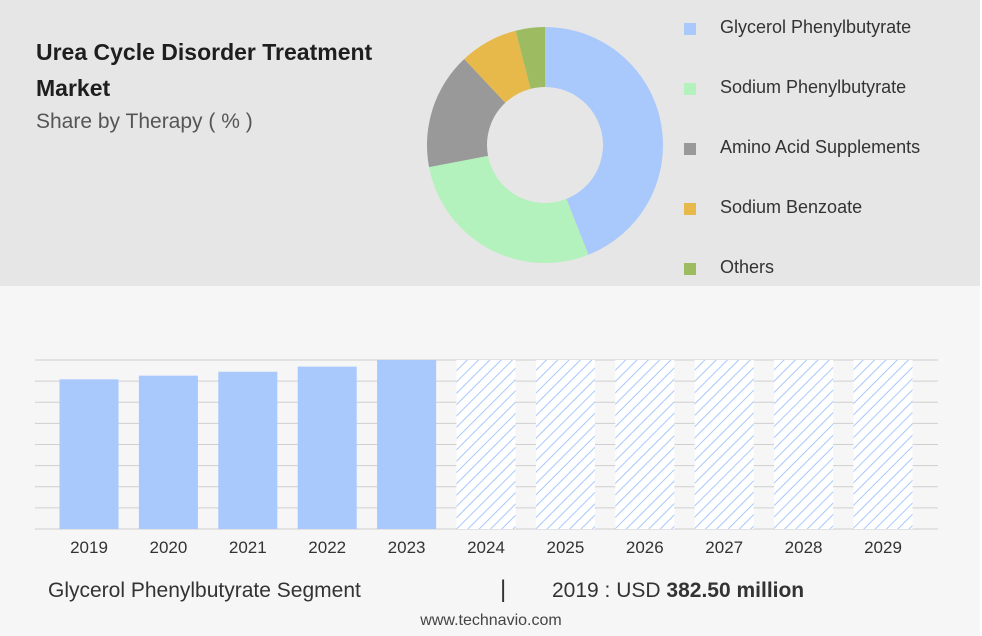 Image resolution: width=982 pixels, height=636 pixels. I want to click on x-tick-label: 2023, so click(407, 547).